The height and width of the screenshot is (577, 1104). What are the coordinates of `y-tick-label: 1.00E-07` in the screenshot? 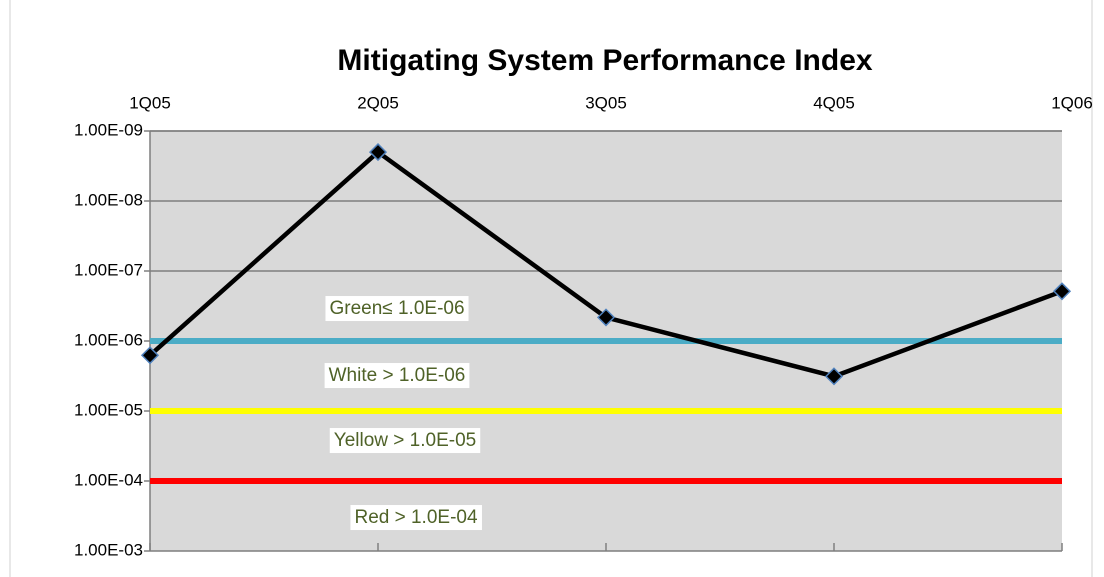 It's located at (108, 269).